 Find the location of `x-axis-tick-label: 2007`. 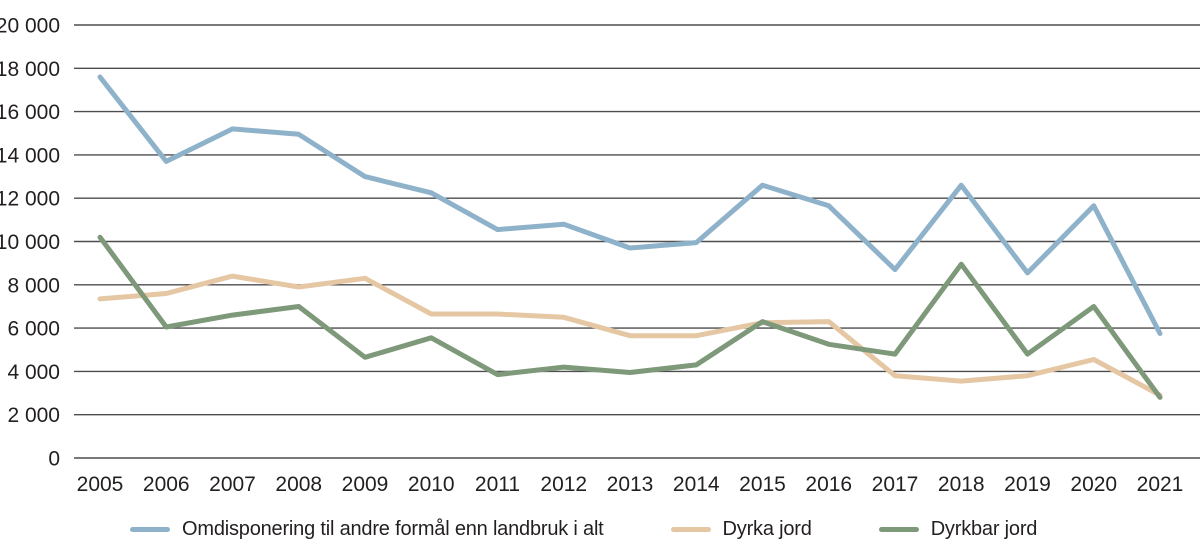

x-axis-tick-label: 2007 is located at coordinates (232, 484).